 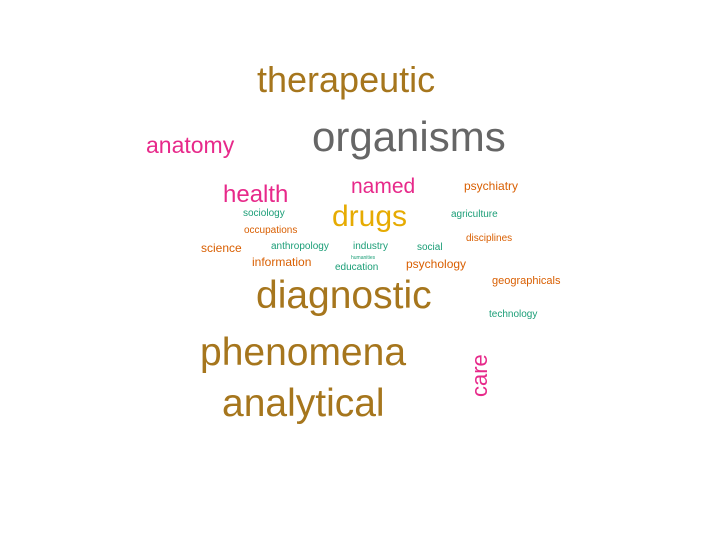 I want to click on word-therapeutic: therapeutic, so click(x=346, y=79).